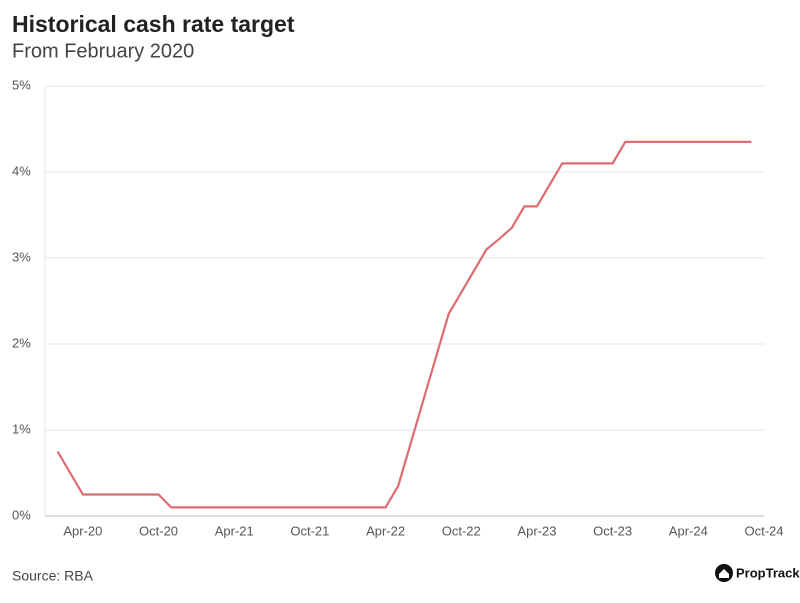 This screenshot has width=800, height=603. What do you see at coordinates (21, 170) in the screenshot?
I see `y-tick-label: 4%` at bounding box center [21, 170].